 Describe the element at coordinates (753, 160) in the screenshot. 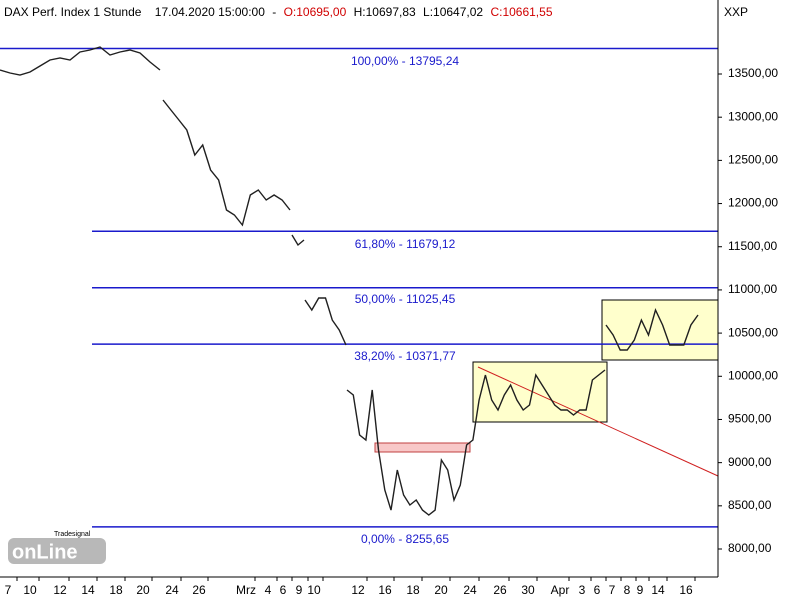

I see `y-tick-label: 12500,00` at that location.